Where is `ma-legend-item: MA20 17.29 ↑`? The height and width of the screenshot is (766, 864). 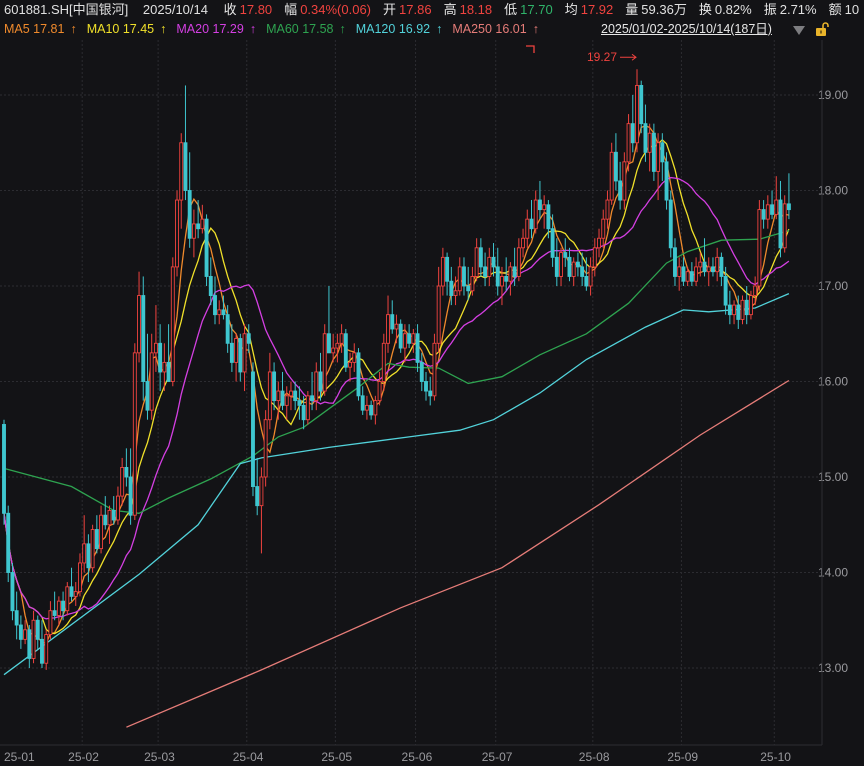
ma-legend-item: MA20 17.29 ↑ is located at coordinates (216, 29).